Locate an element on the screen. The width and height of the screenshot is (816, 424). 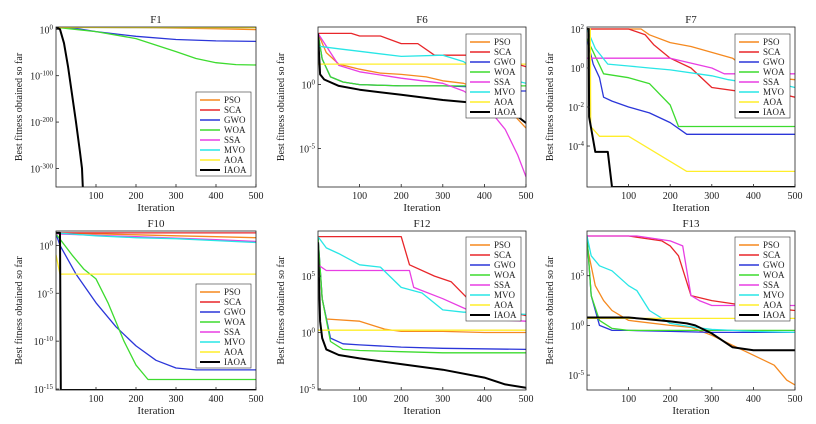
series-group is located at coordinates (156, 310).